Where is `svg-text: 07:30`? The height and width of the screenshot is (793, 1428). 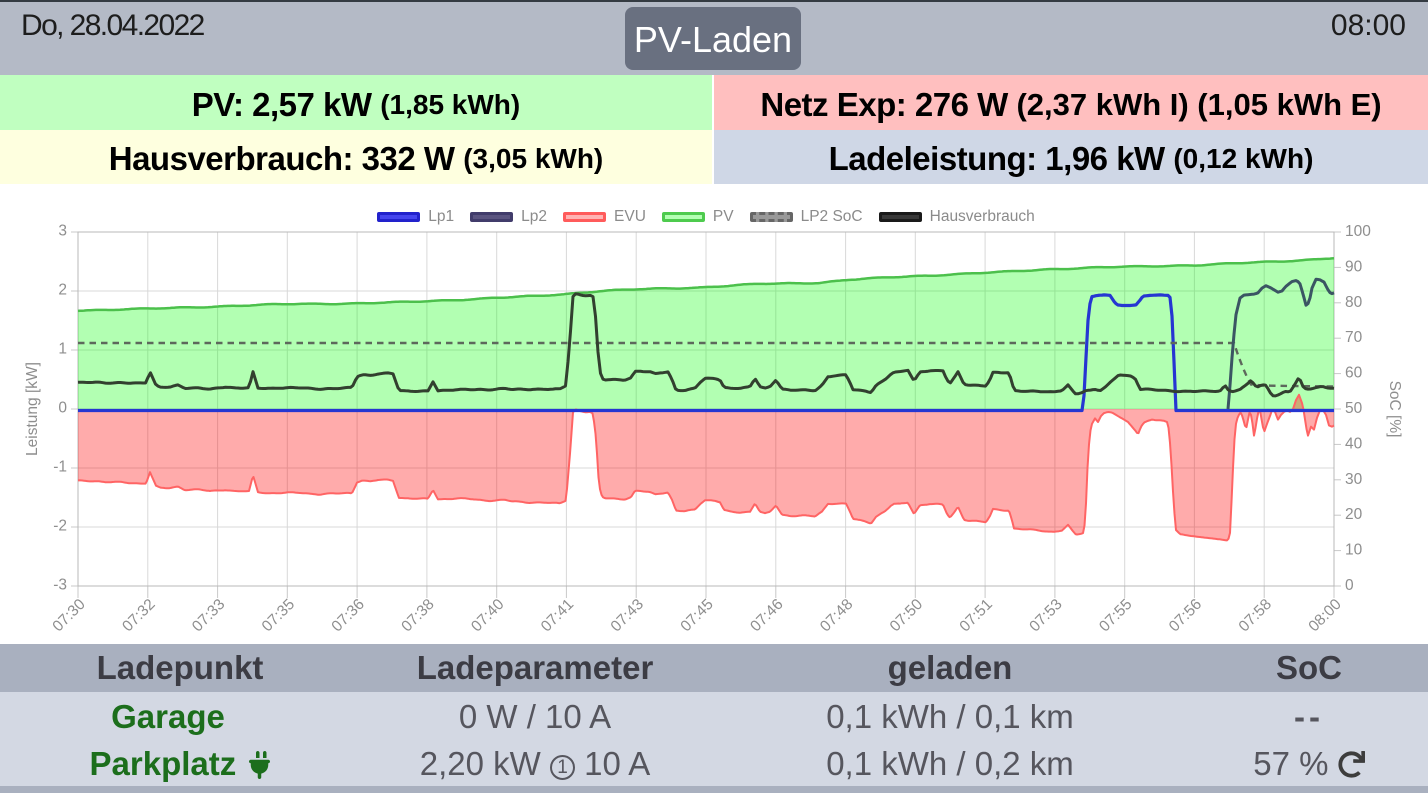 svg-text: 07:30 is located at coordinates (69, 616).